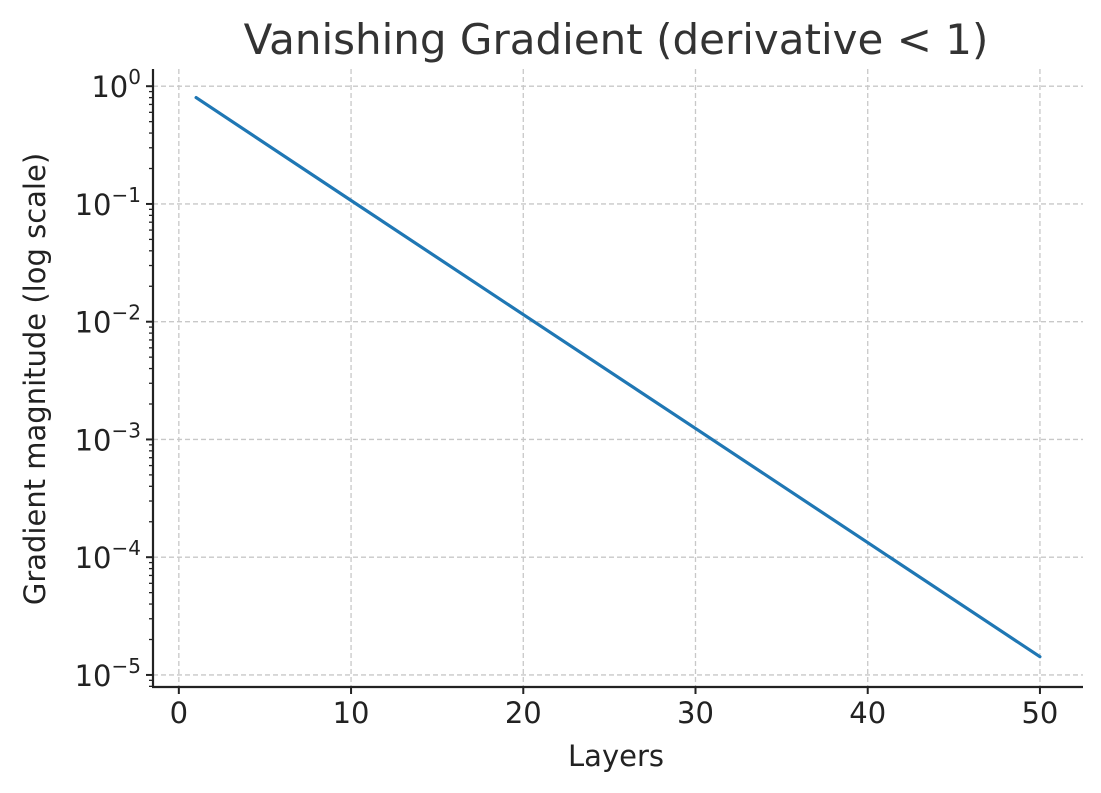 The width and height of the screenshot is (1101, 793). Describe the element at coordinates (1039, 713) in the screenshot. I see `x-tick-label: 50` at that location.